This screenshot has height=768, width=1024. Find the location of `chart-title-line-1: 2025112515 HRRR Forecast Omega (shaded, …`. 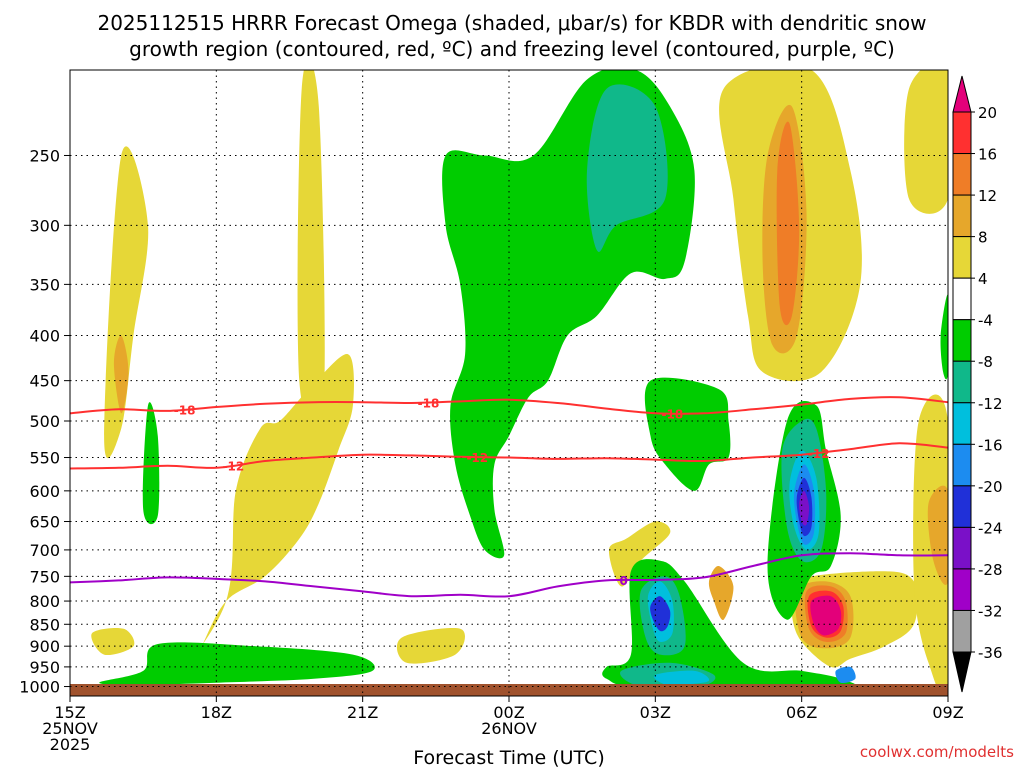

chart-title-line-1: 2025112515 HRRR Forecast Omega (shaded, … is located at coordinates (511, 23).